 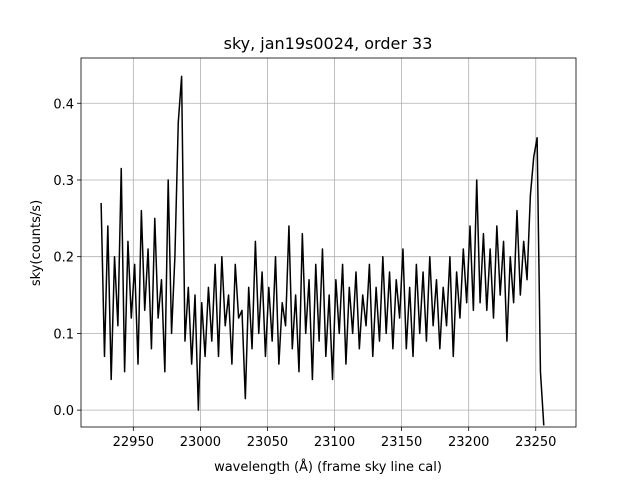 I want to click on x-tick-label: 23000, so click(x=200, y=442).